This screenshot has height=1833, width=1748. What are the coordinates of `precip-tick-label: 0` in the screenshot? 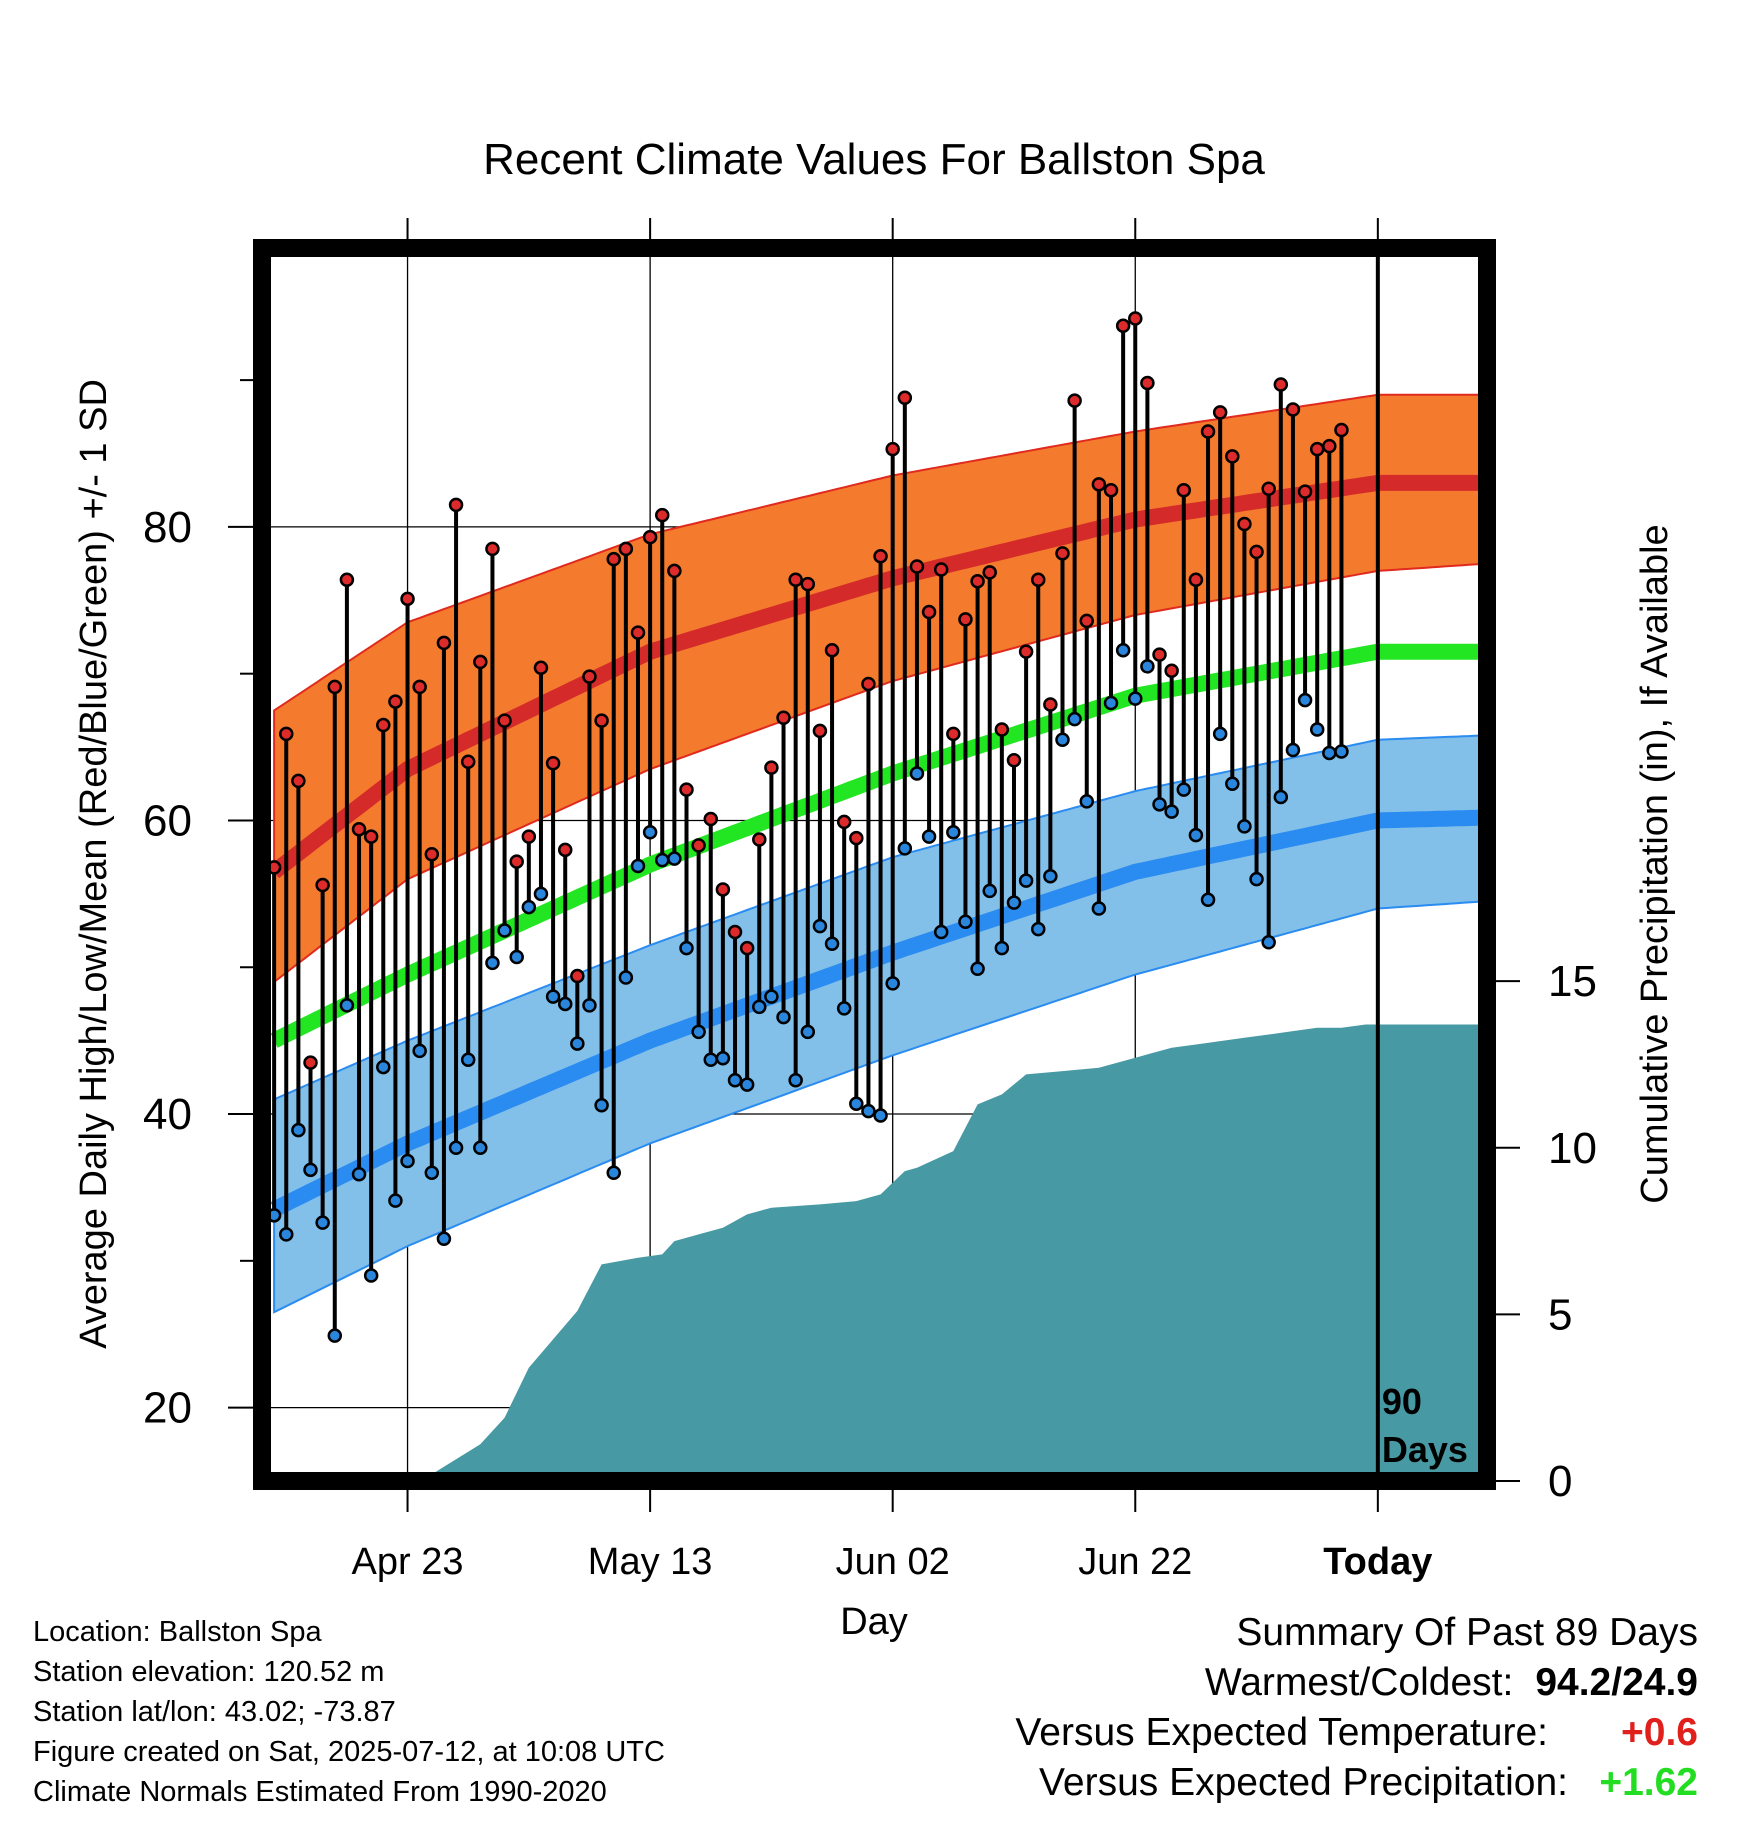 It's located at (1560, 1481).